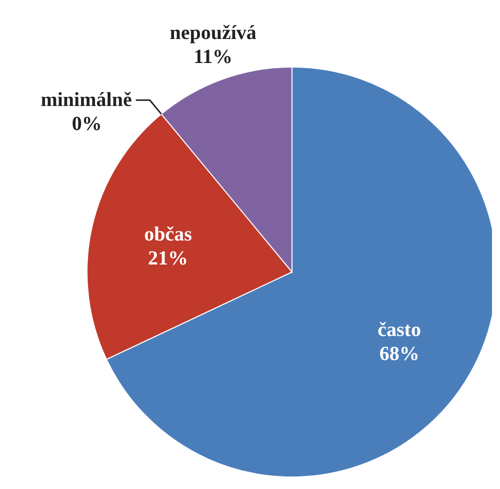  I want to click on data-label: 11%, so click(213, 57).